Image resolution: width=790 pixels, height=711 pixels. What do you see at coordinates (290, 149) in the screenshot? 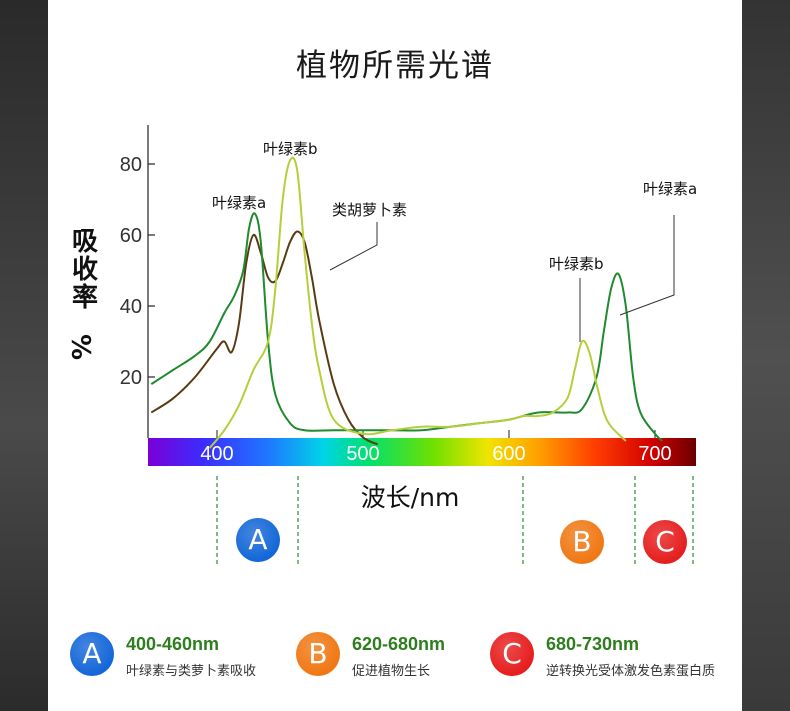
I see `label-chlorophyll-b-blue: 叶绿素b` at bounding box center [290, 149].